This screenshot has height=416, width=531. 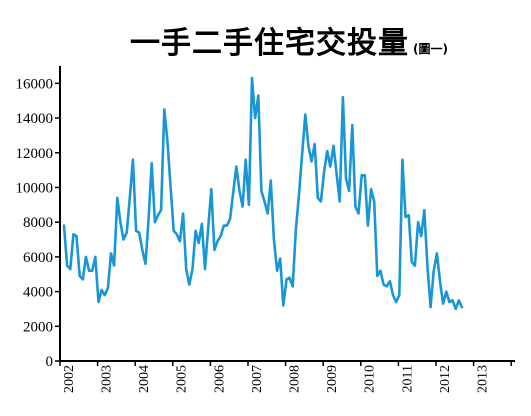 I want to click on y-tick-label: 14000, so click(x=35, y=119).